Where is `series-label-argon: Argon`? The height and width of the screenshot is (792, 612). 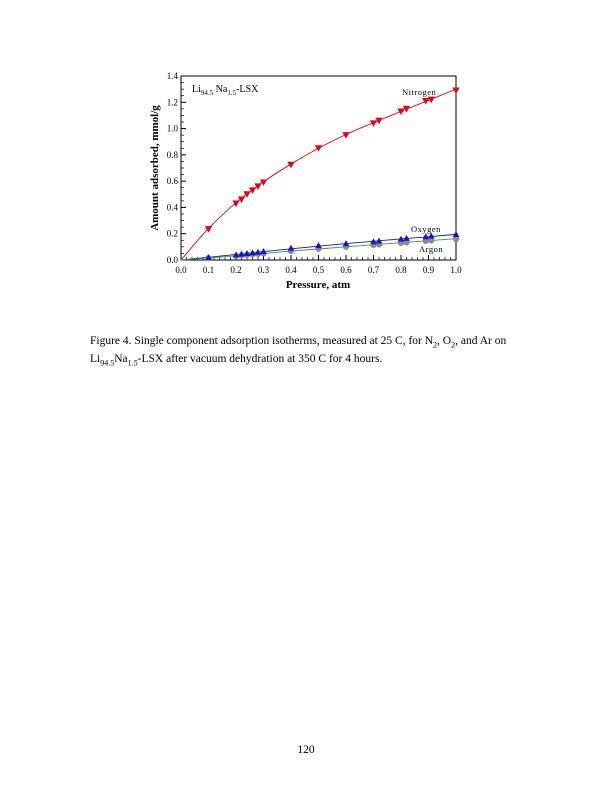
series-label-argon: Argon is located at coordinates (431, 249).